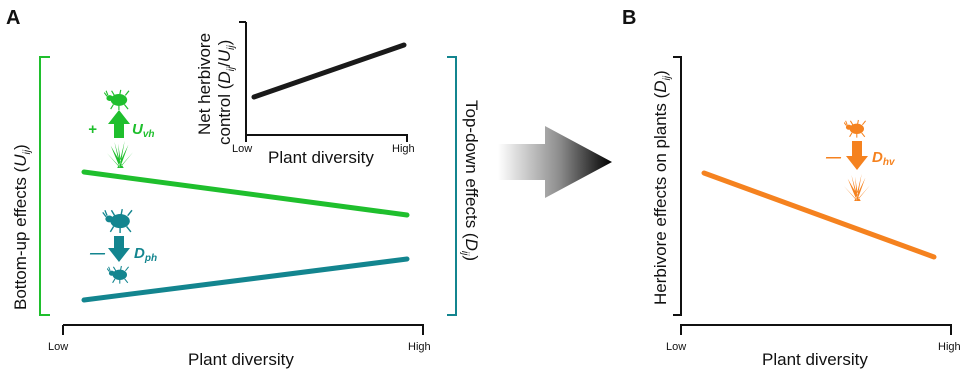  What do you see at coordinates (662, 187) in the screenshot?
I see `panel-b-y-label: Herbivore effects on plants (Dij)` at bounding box center [662, 187].